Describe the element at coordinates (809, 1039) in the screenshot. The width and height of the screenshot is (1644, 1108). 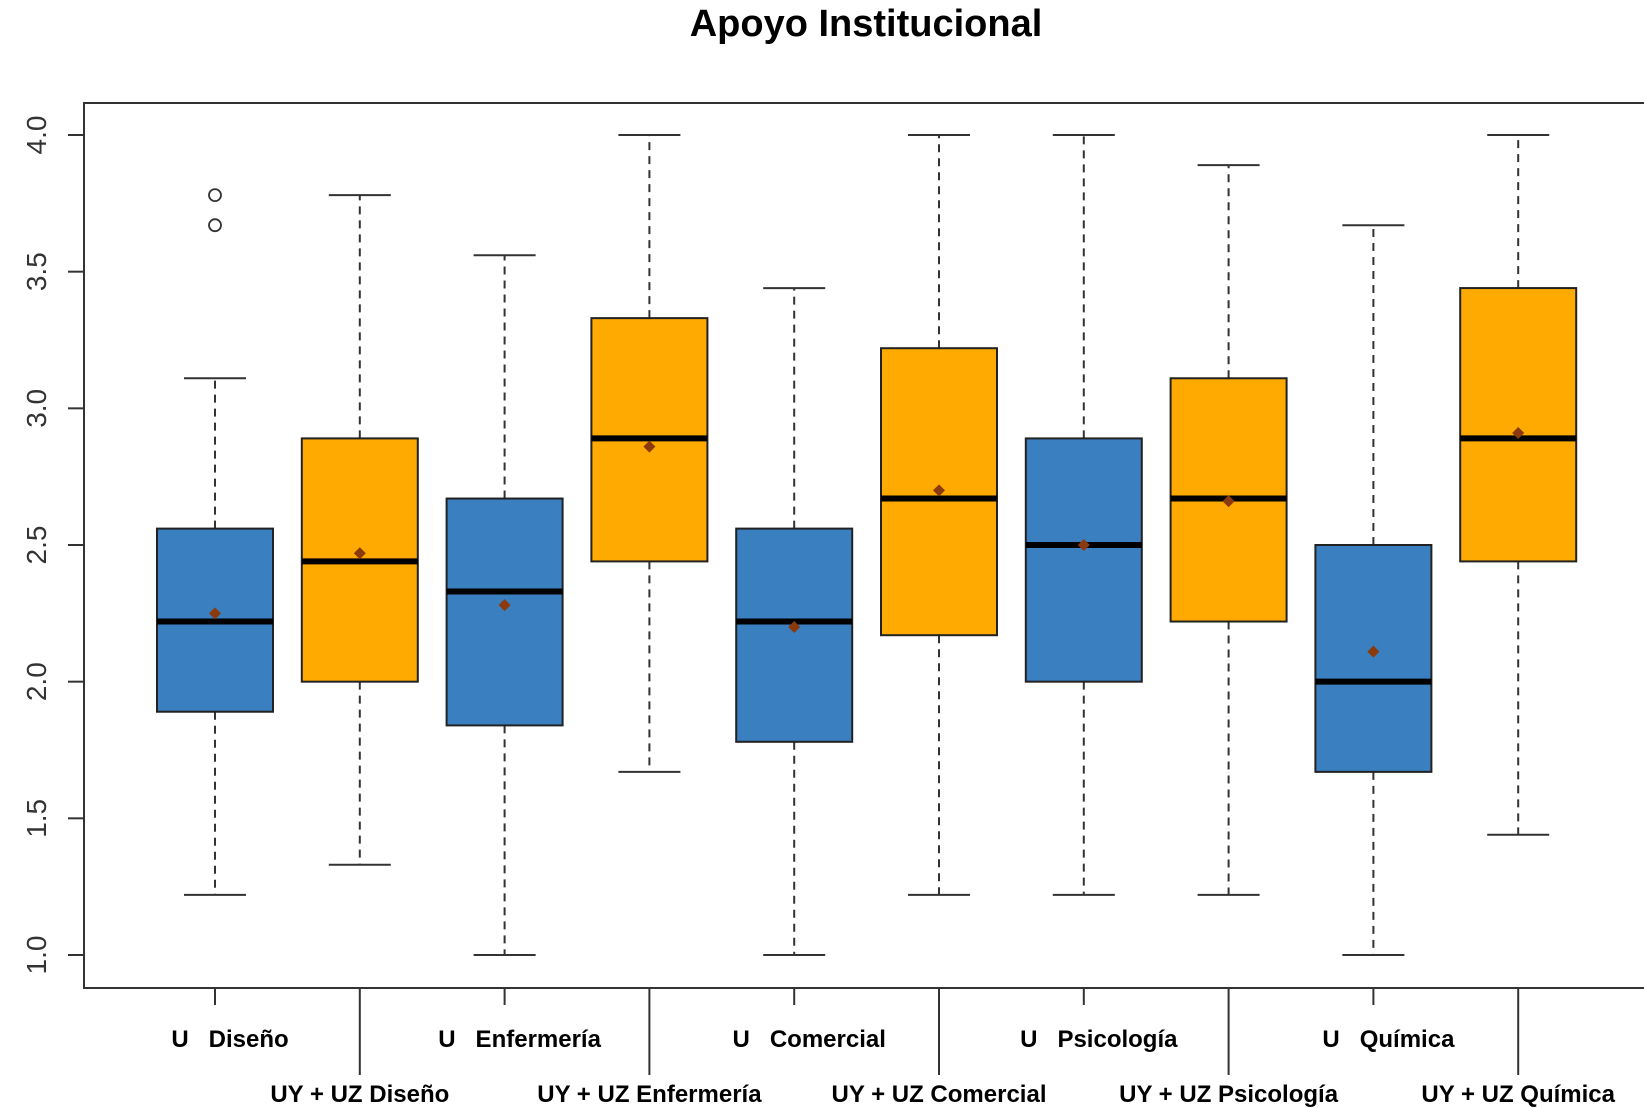
I see `x-tick-label: U Comercial` at that location.